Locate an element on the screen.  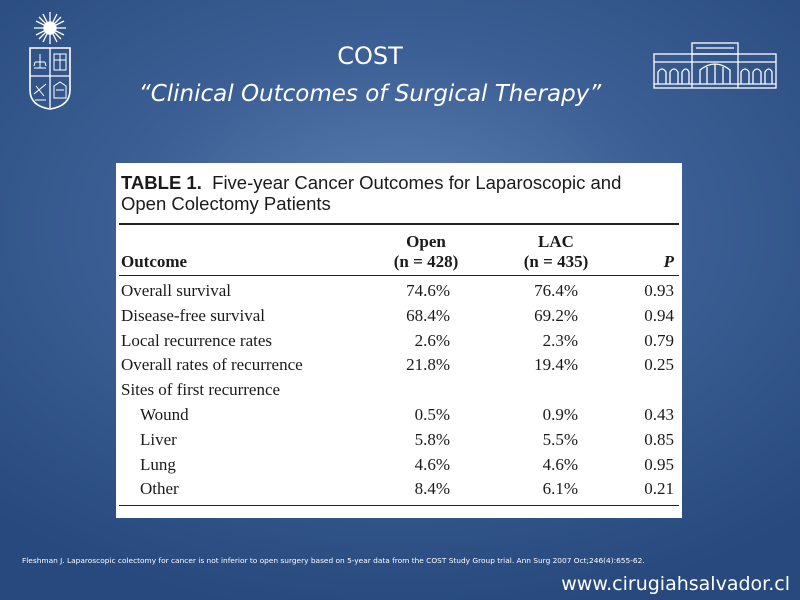
cell-open: 21.8% is located at coordinates (428, 365).